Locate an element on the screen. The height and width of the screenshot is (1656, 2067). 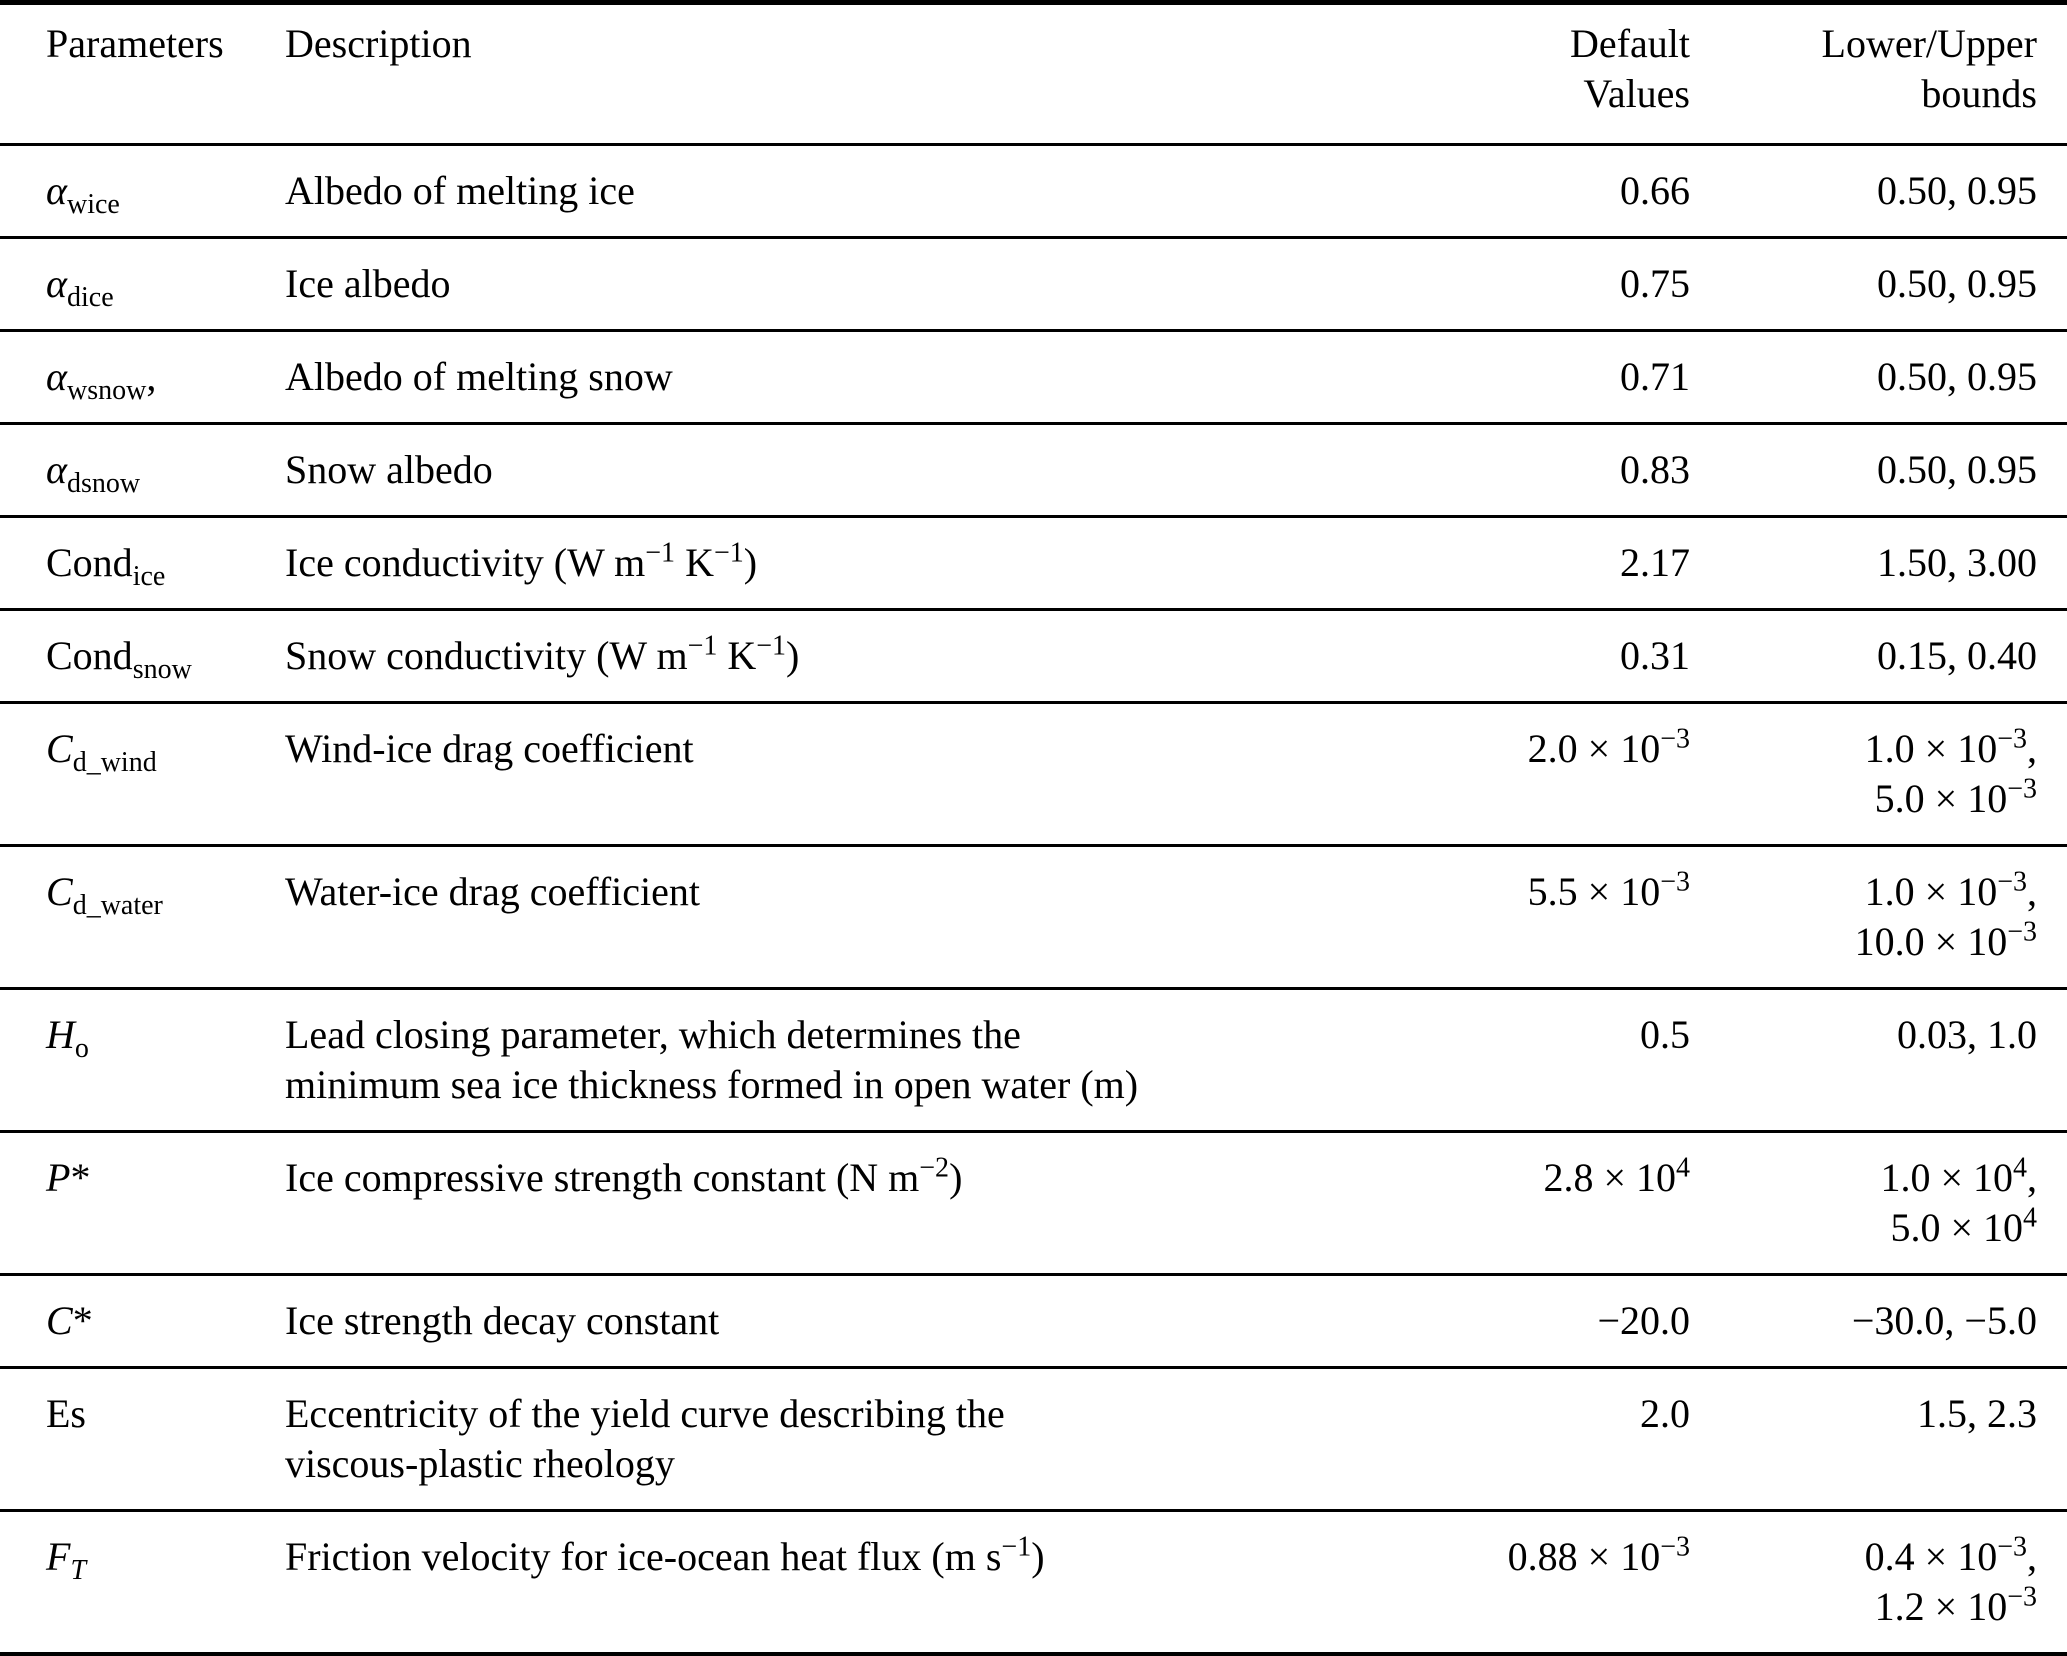
bounds-cell: 1.0 × 10−3, 10.0 × 10−3 is located at coordinates (1945, 915).